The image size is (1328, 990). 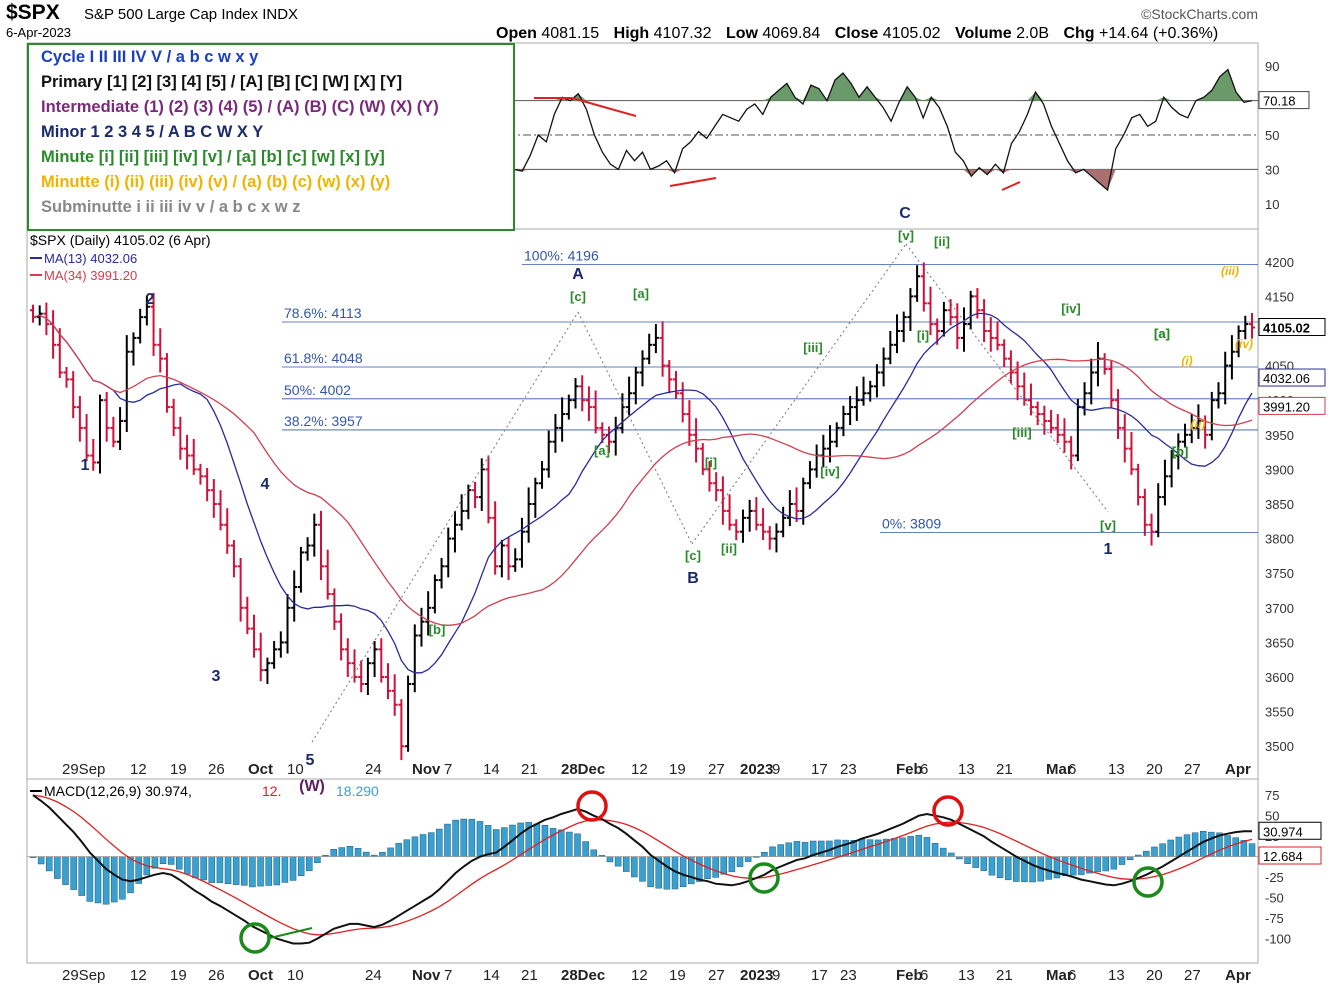 What do you see at coordinates (583, 769) in the screenshot?
I see `price-xtick-11: 28Dec` at bounding box center [583, 769].